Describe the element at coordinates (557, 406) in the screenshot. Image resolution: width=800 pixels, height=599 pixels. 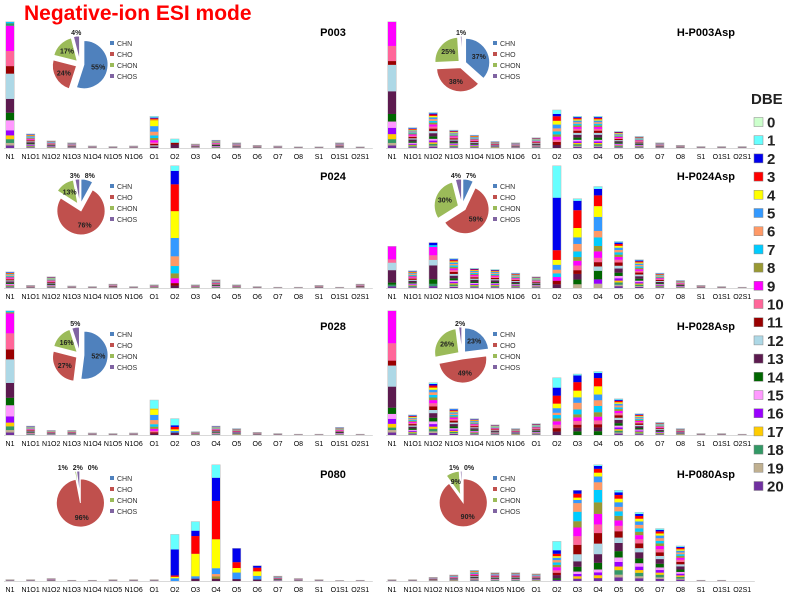
I see `bar-o2` at that location.